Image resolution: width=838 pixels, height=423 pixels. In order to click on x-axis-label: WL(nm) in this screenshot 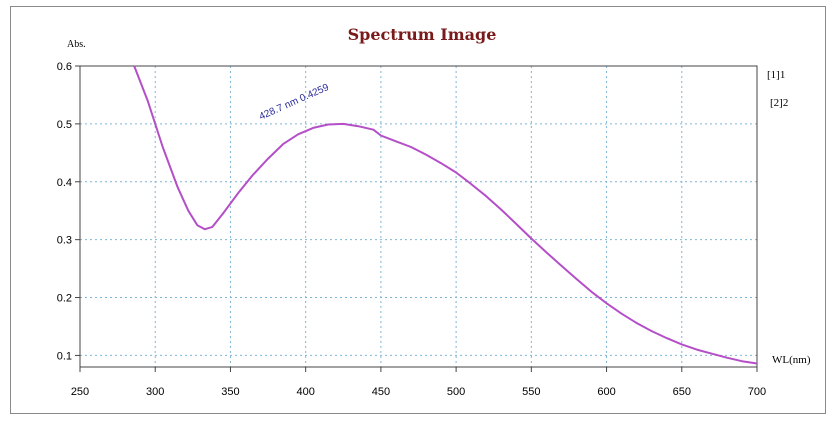, I will do `click(791, 360)`.